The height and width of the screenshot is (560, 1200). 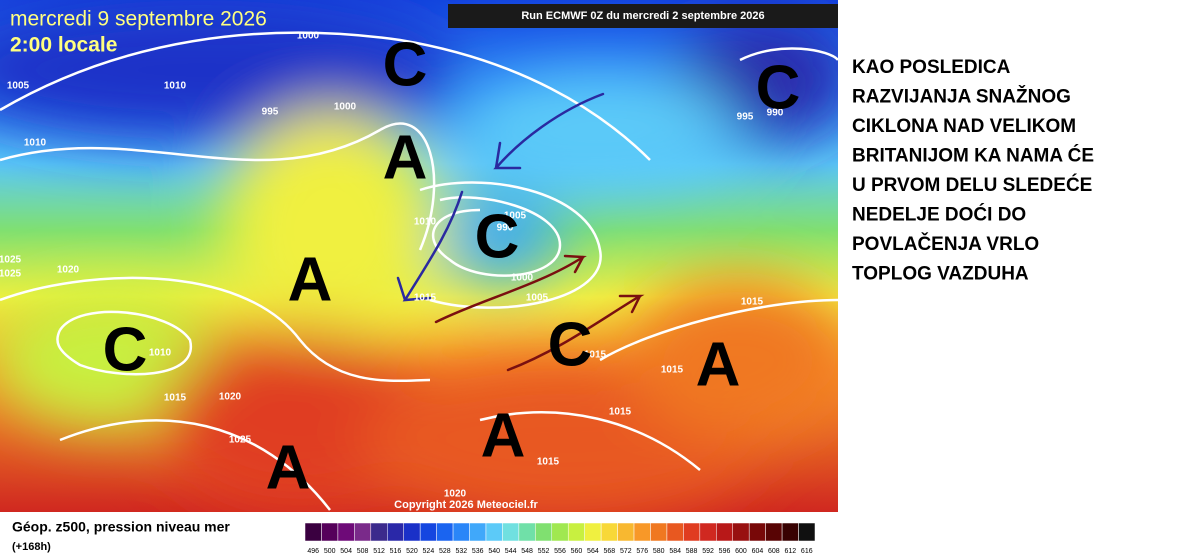 I want to click on scale-label: 516, so click(x=396, y=551).